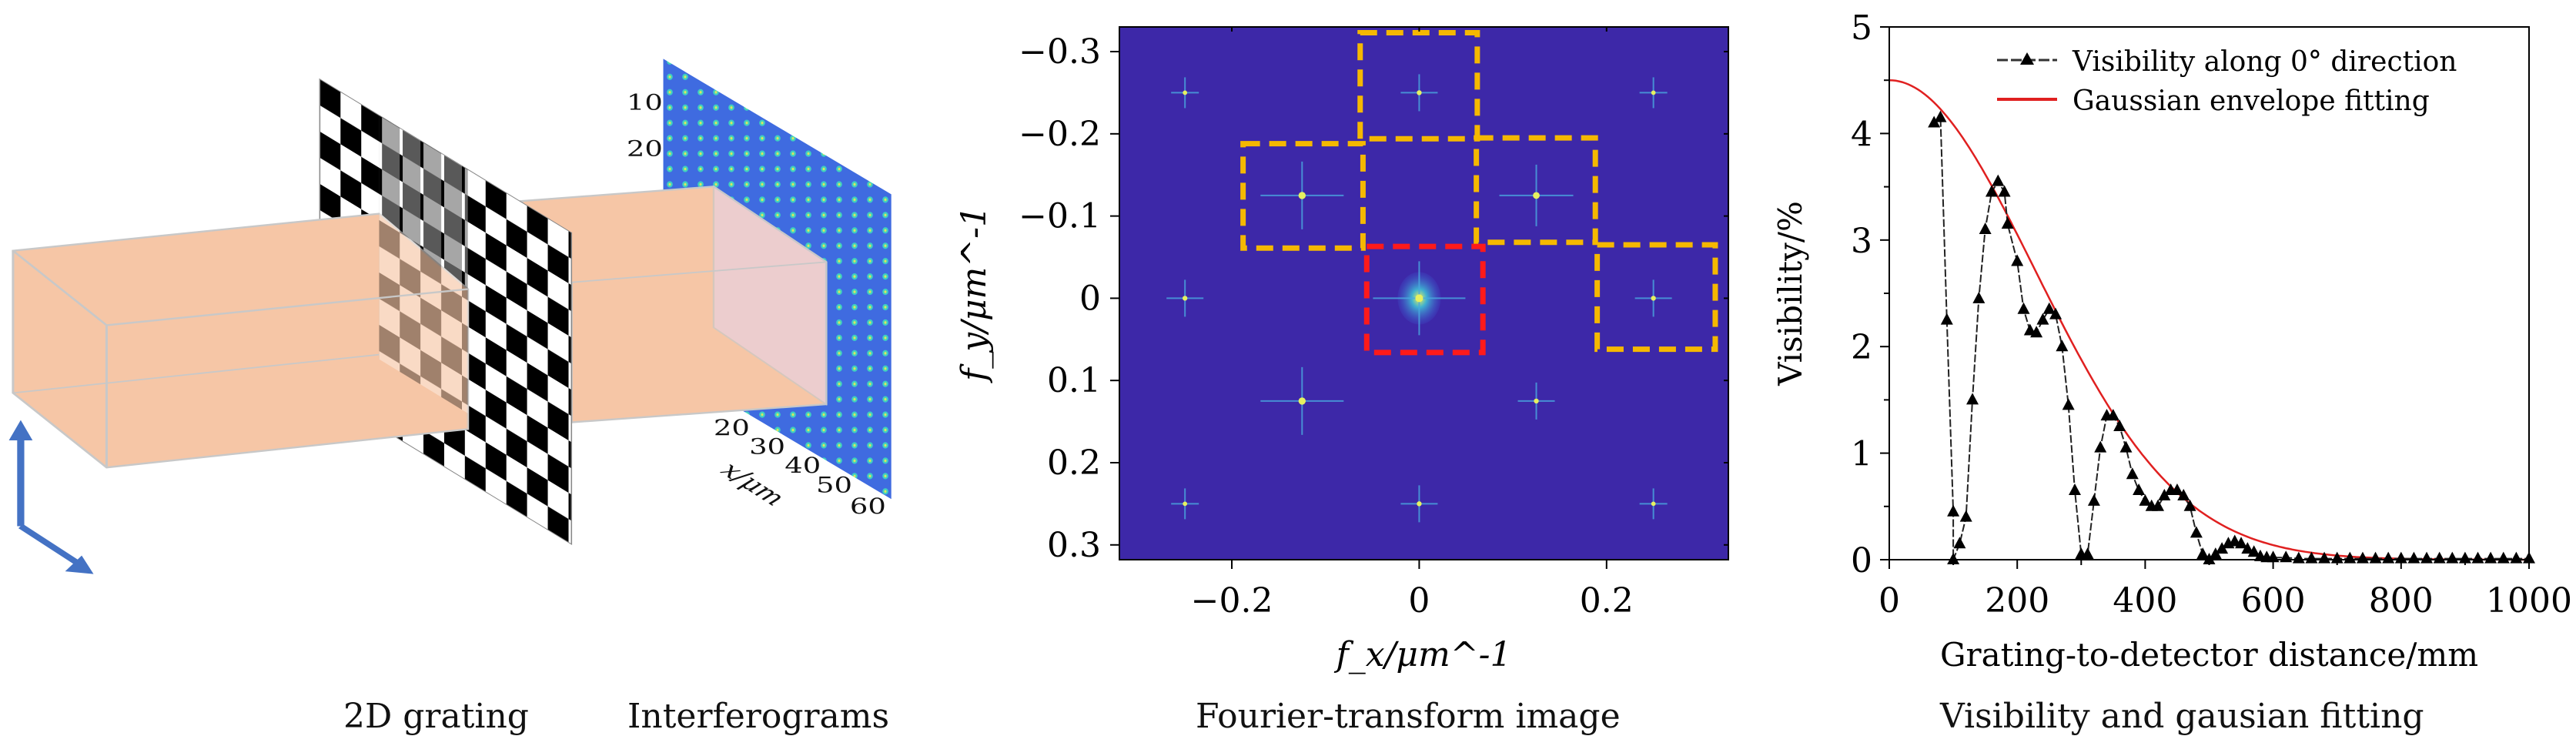 The width and height of the screenshot is (2576, 746). Describe the element at coordinates (2209, 655) in the screenshot. I see `x-axis-label: Grating-to-detector distance/mm` at that location.